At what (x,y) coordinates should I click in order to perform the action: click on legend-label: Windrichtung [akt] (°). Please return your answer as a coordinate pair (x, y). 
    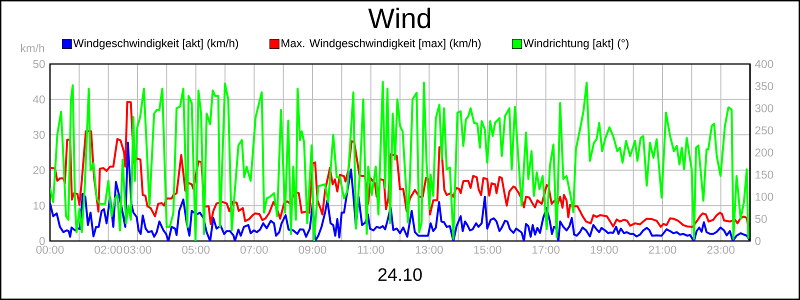
    Looking at the image, I should click on (575, 44).